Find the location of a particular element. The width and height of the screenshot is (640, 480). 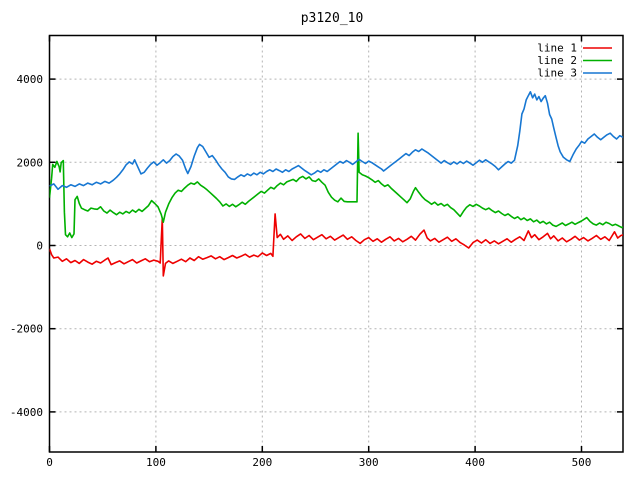

y-tick-label-0: 0 is located at coordinates (39, 246).